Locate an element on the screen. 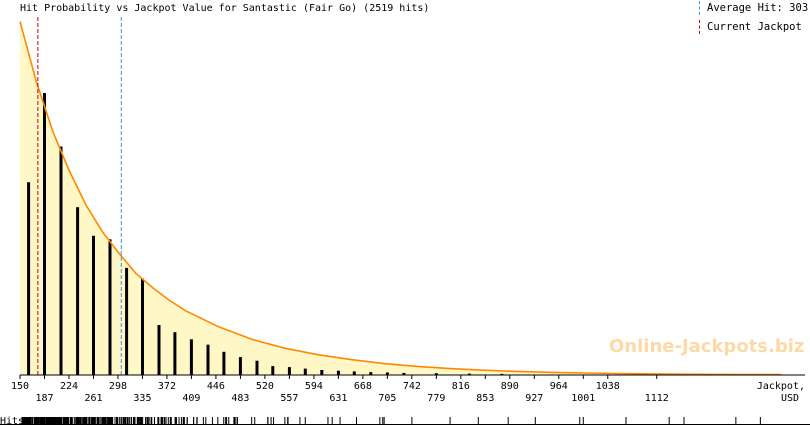 The image size is (810, 425). x-tick-label: 1038 is located at coordinates (608, 386).